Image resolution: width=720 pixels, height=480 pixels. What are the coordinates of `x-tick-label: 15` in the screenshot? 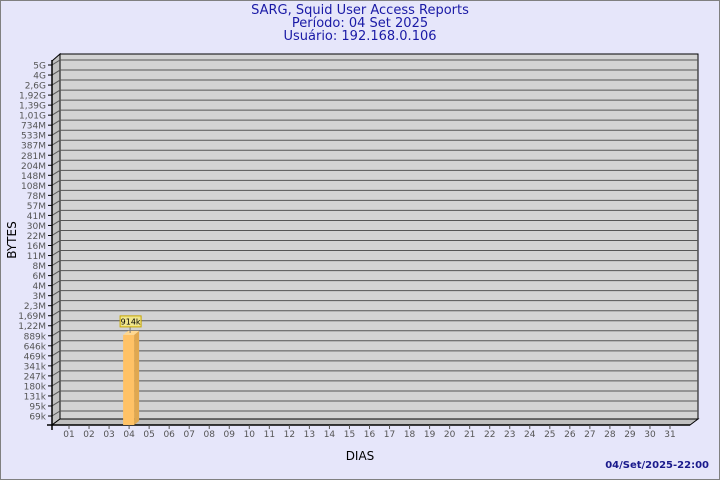 It's located at (349, 435).